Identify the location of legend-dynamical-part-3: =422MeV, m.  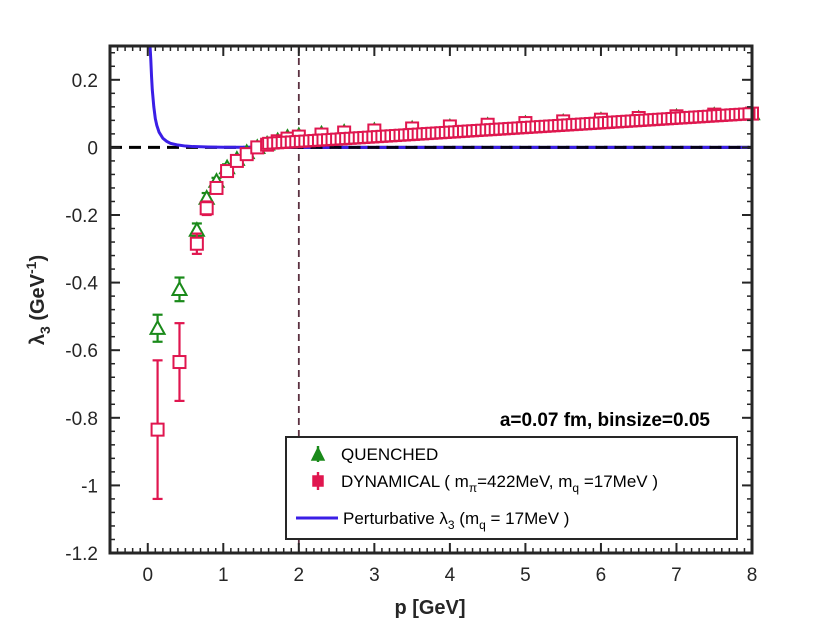
(524, 481).